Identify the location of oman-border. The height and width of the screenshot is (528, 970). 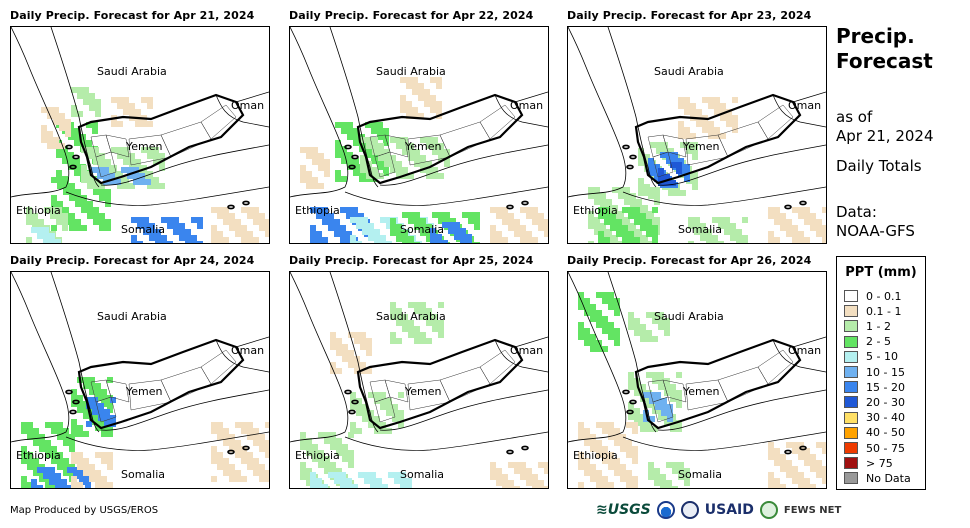
(809, 97).